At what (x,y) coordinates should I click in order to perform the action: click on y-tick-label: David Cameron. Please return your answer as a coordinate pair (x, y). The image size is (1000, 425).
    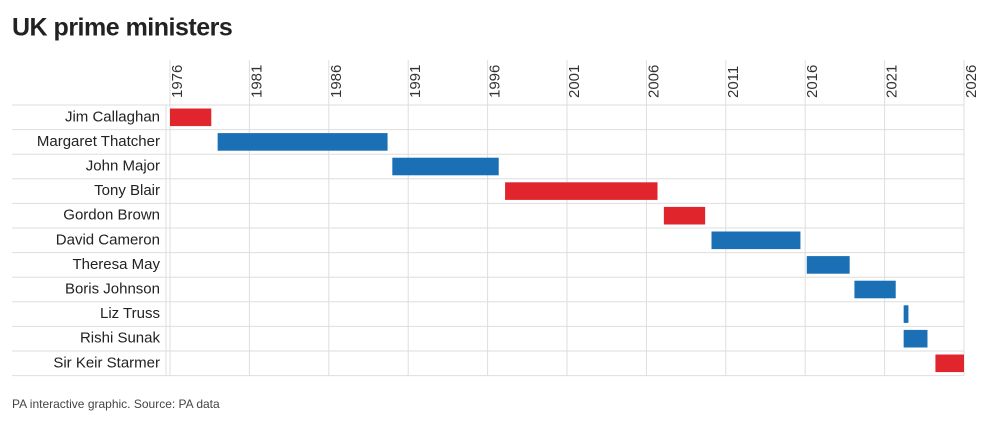
    Looking at the image, I should click on (108, 239).